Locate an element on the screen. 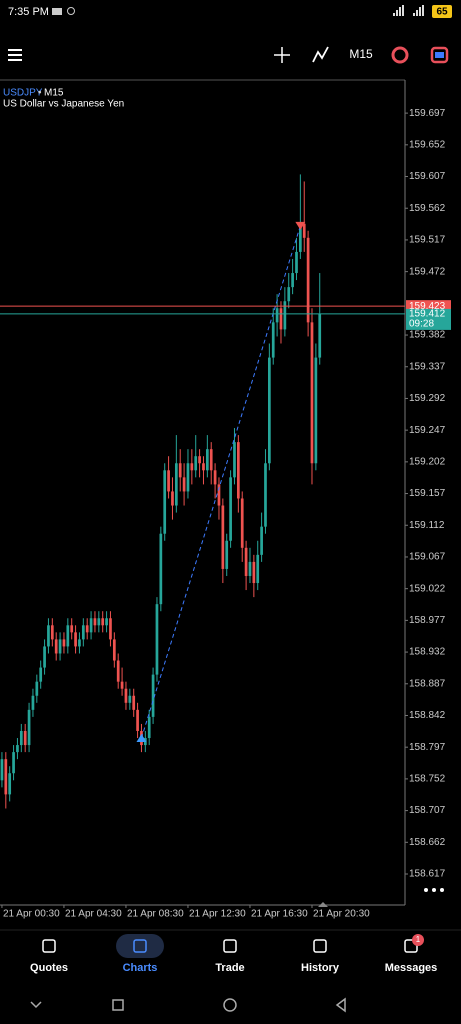 This screenshot has height=1024, width=461. ask-label-box is located at coordinates (428, 306).